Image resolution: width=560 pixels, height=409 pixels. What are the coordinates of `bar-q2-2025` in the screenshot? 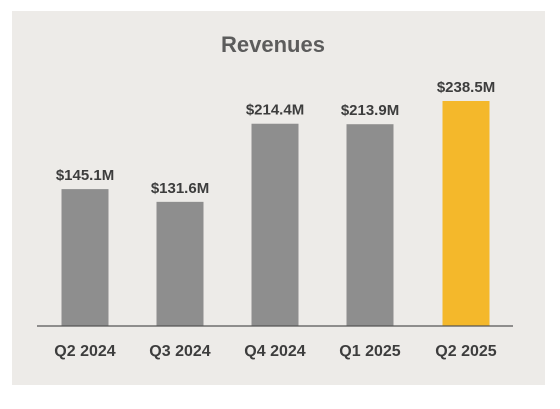 It's located at (466, 213).